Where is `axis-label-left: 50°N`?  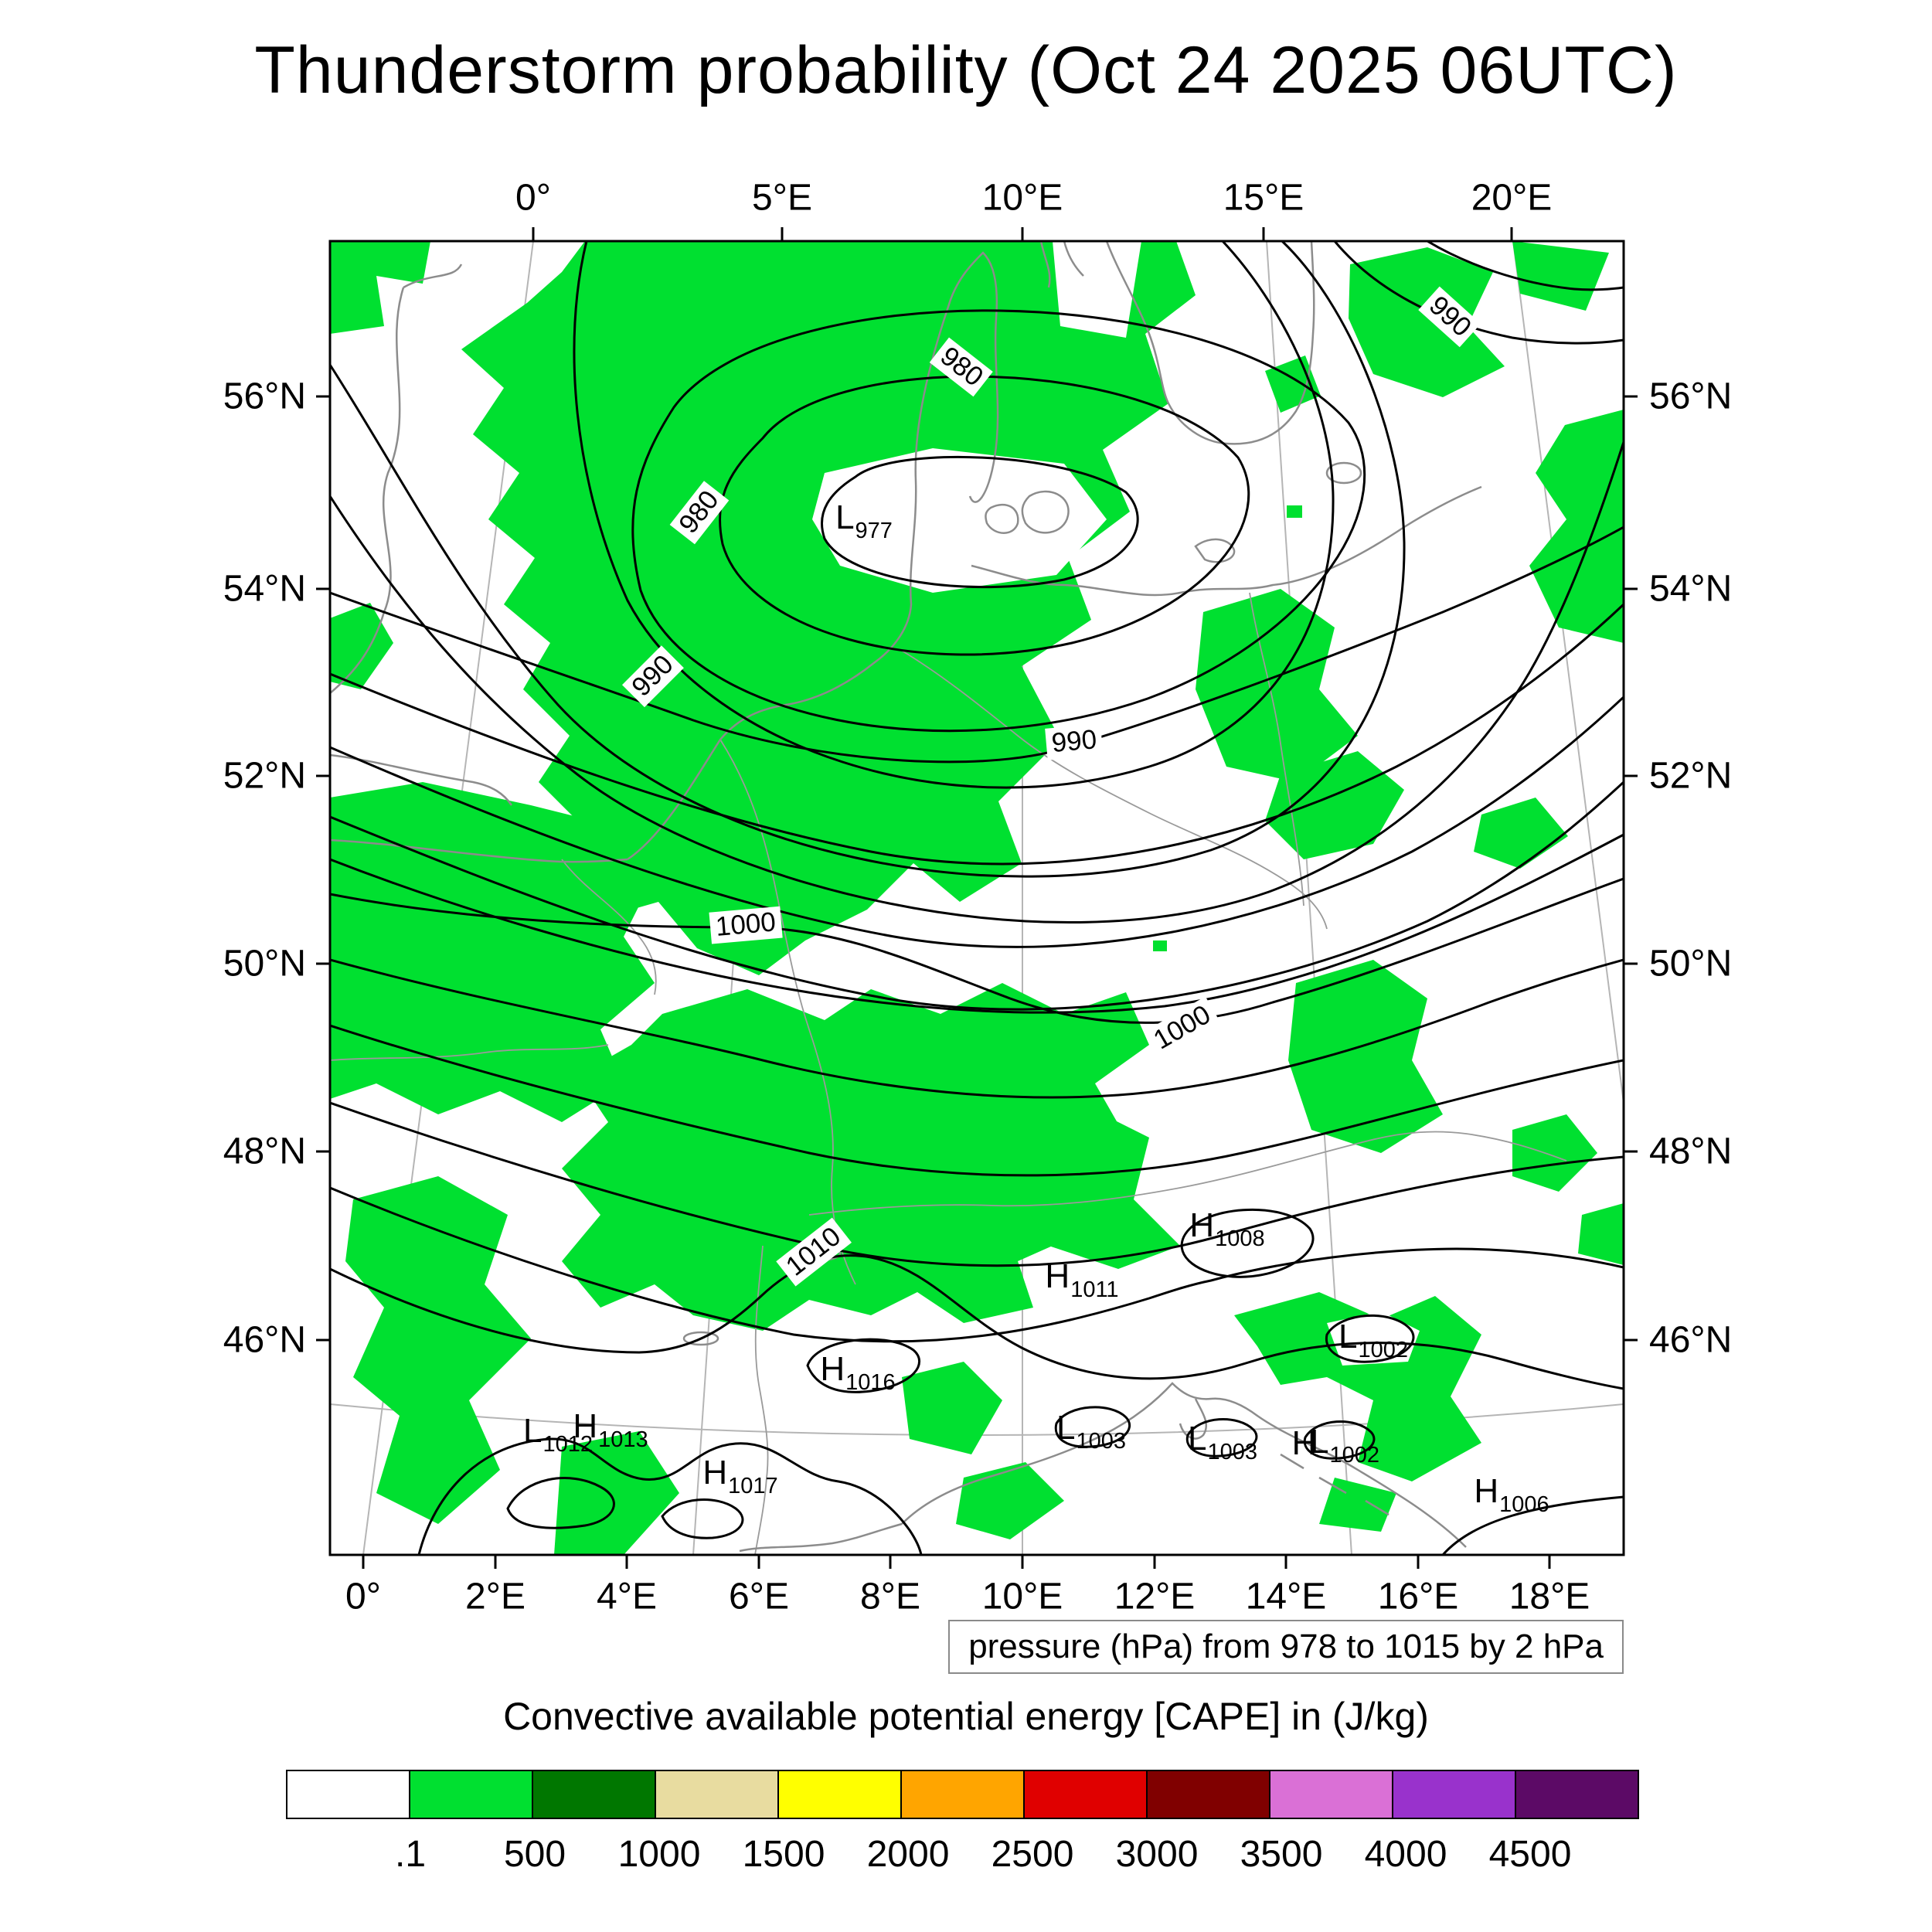 axis-label-left: 50°N is located at coordinates (264, 964).